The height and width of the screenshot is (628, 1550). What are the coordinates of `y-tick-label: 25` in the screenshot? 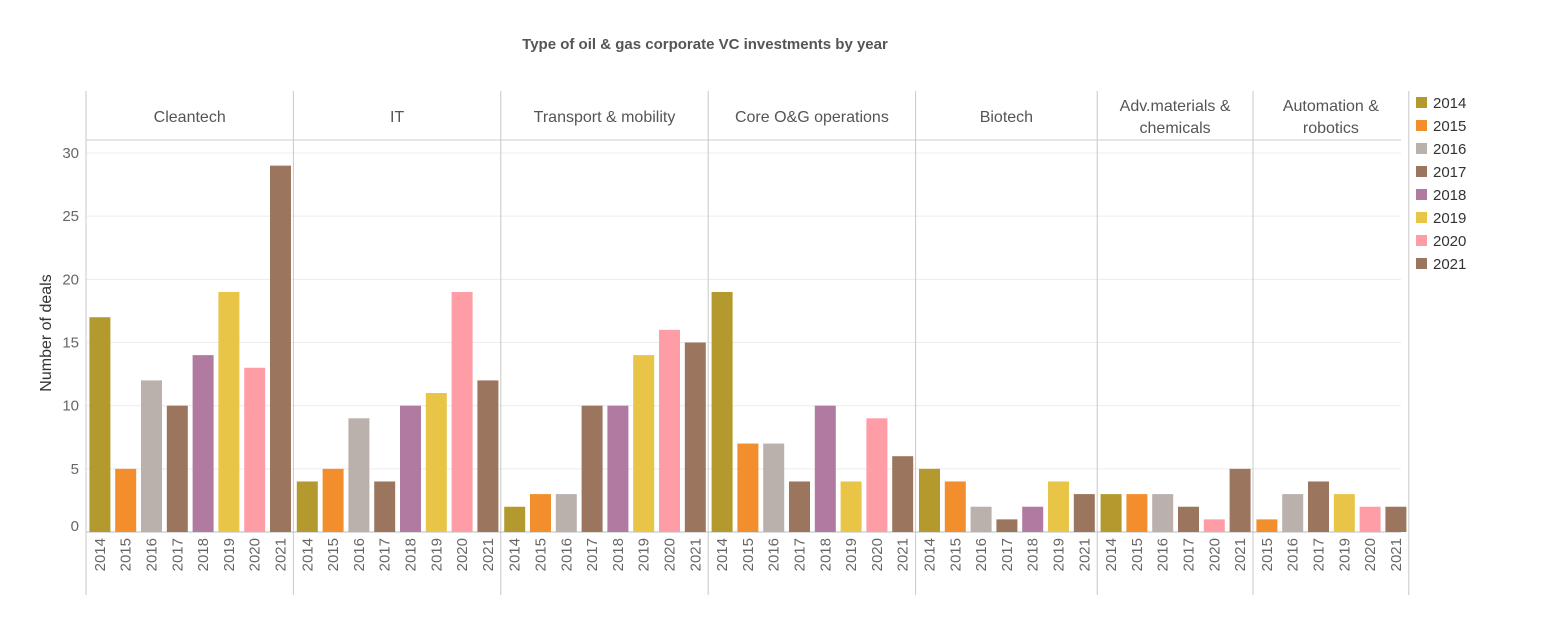 It's located at (70, 216).